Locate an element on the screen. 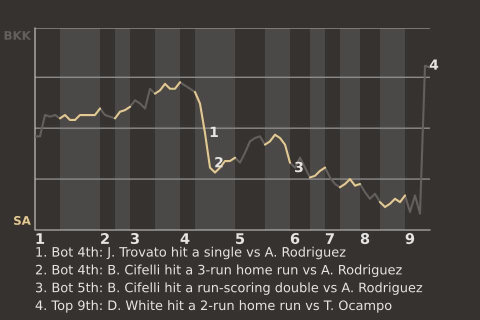 The height and width of the screenshot is (320, 480). x-tick-label: 1 is located at coordinates (40, 238).